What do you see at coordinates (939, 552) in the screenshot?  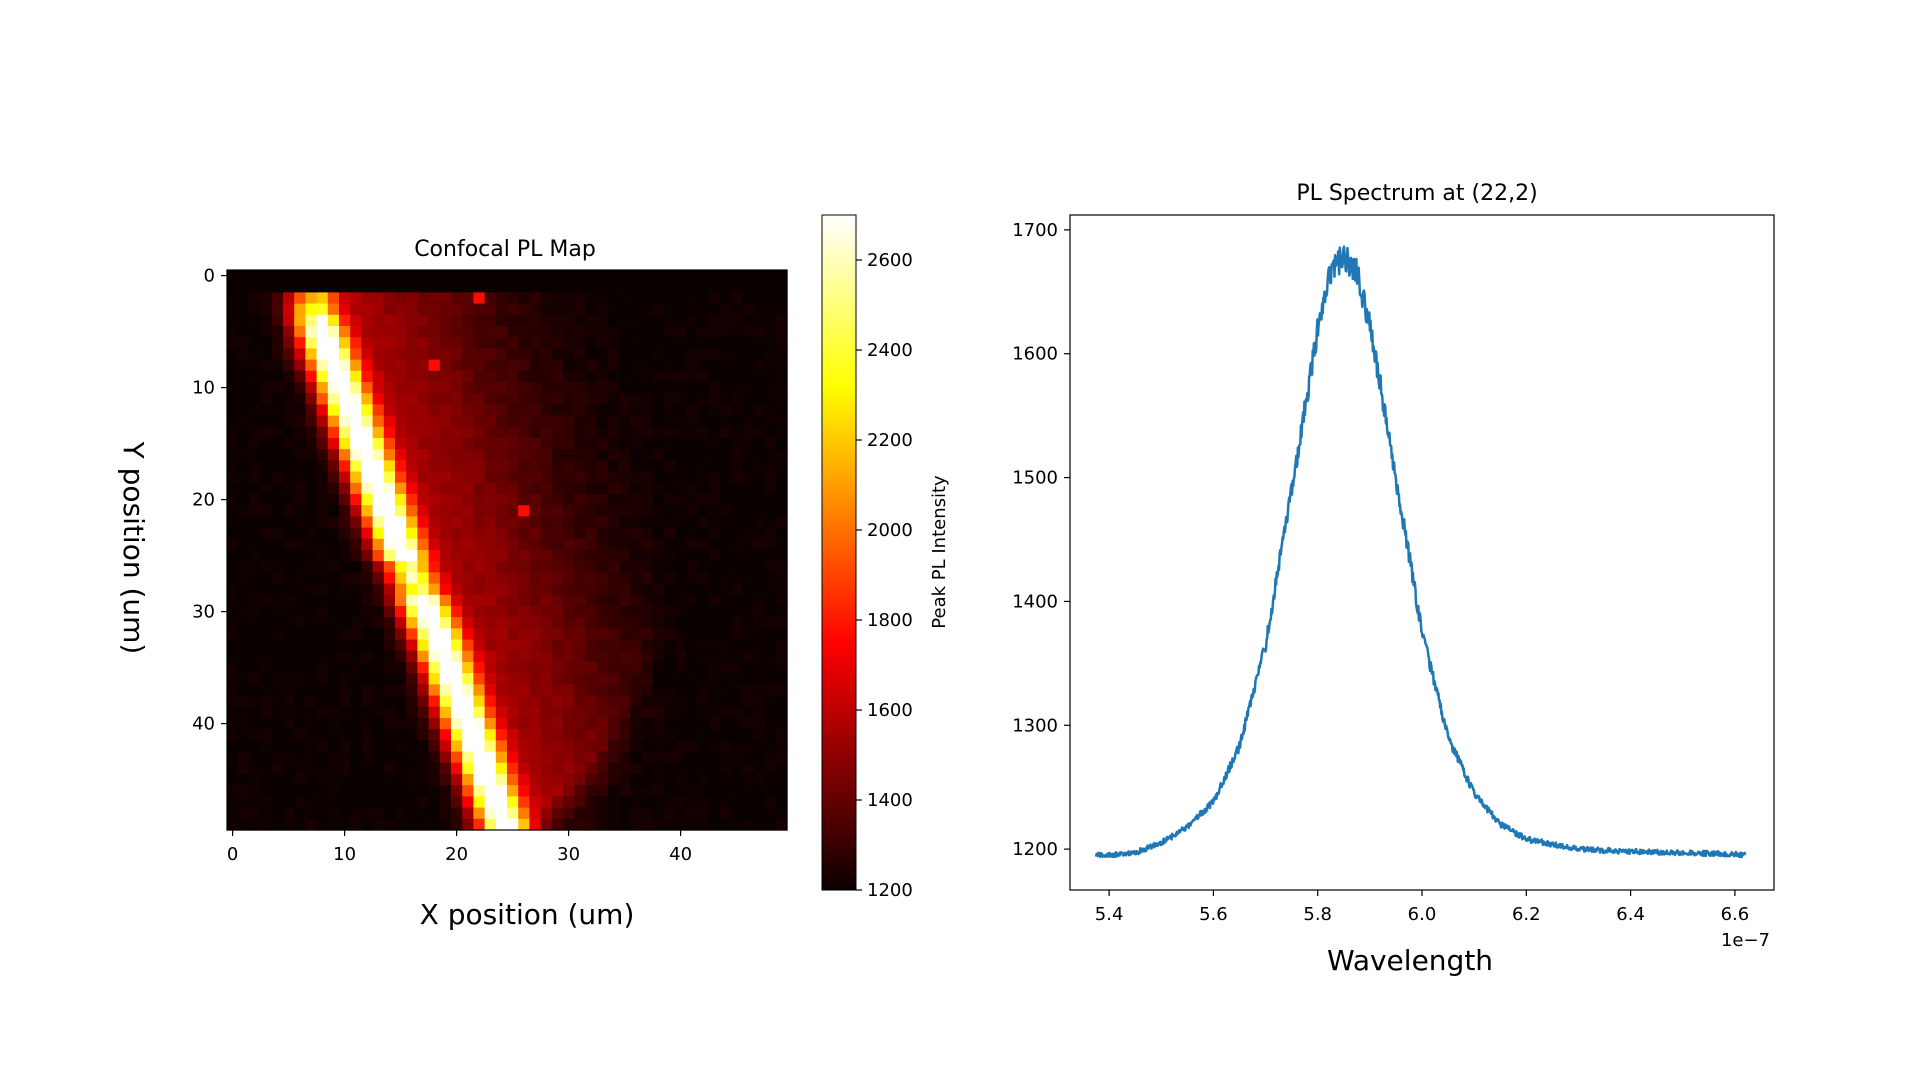 I see `colorbar-label: Peak PL Intensity` at bounding box center [939, 552].